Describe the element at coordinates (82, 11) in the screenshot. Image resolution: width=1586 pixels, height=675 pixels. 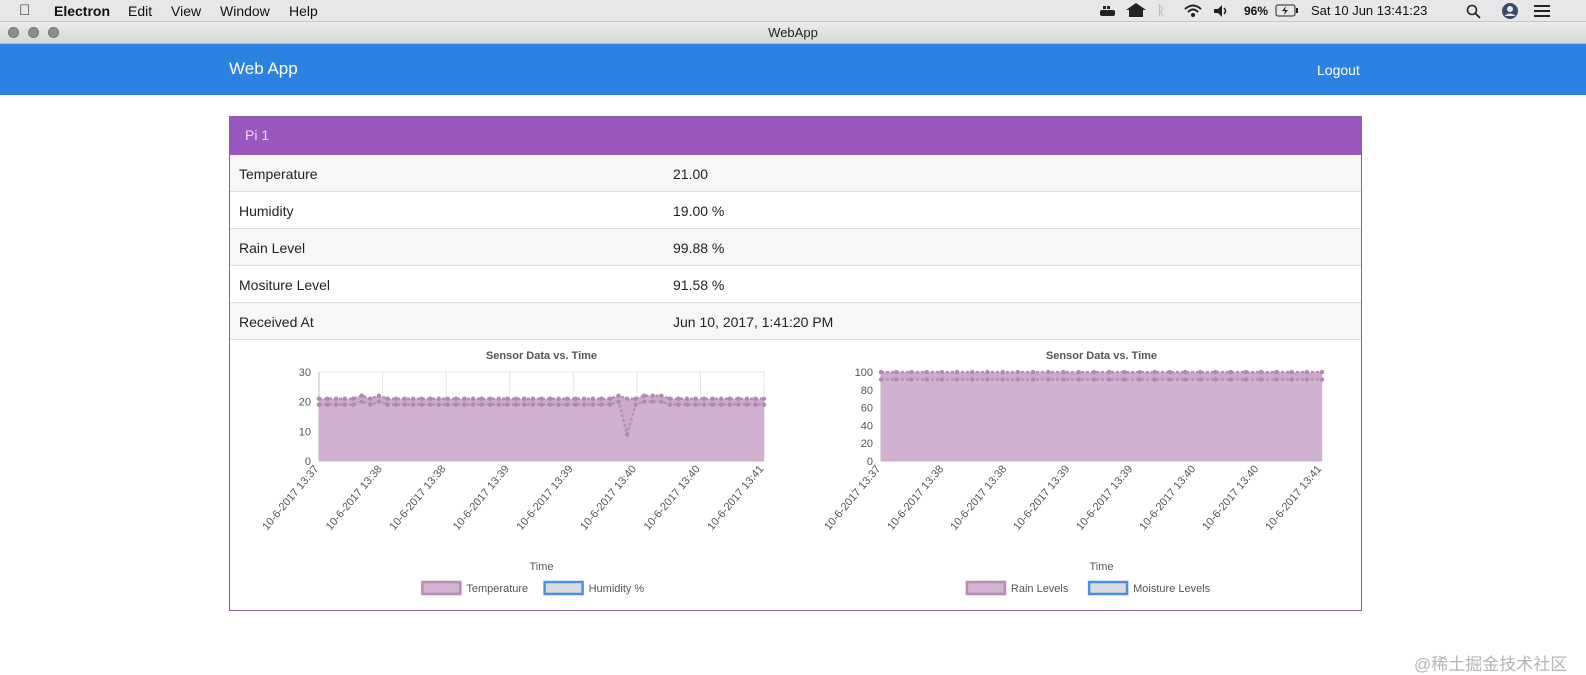
I see `menu-app-name: Electron` at that location.